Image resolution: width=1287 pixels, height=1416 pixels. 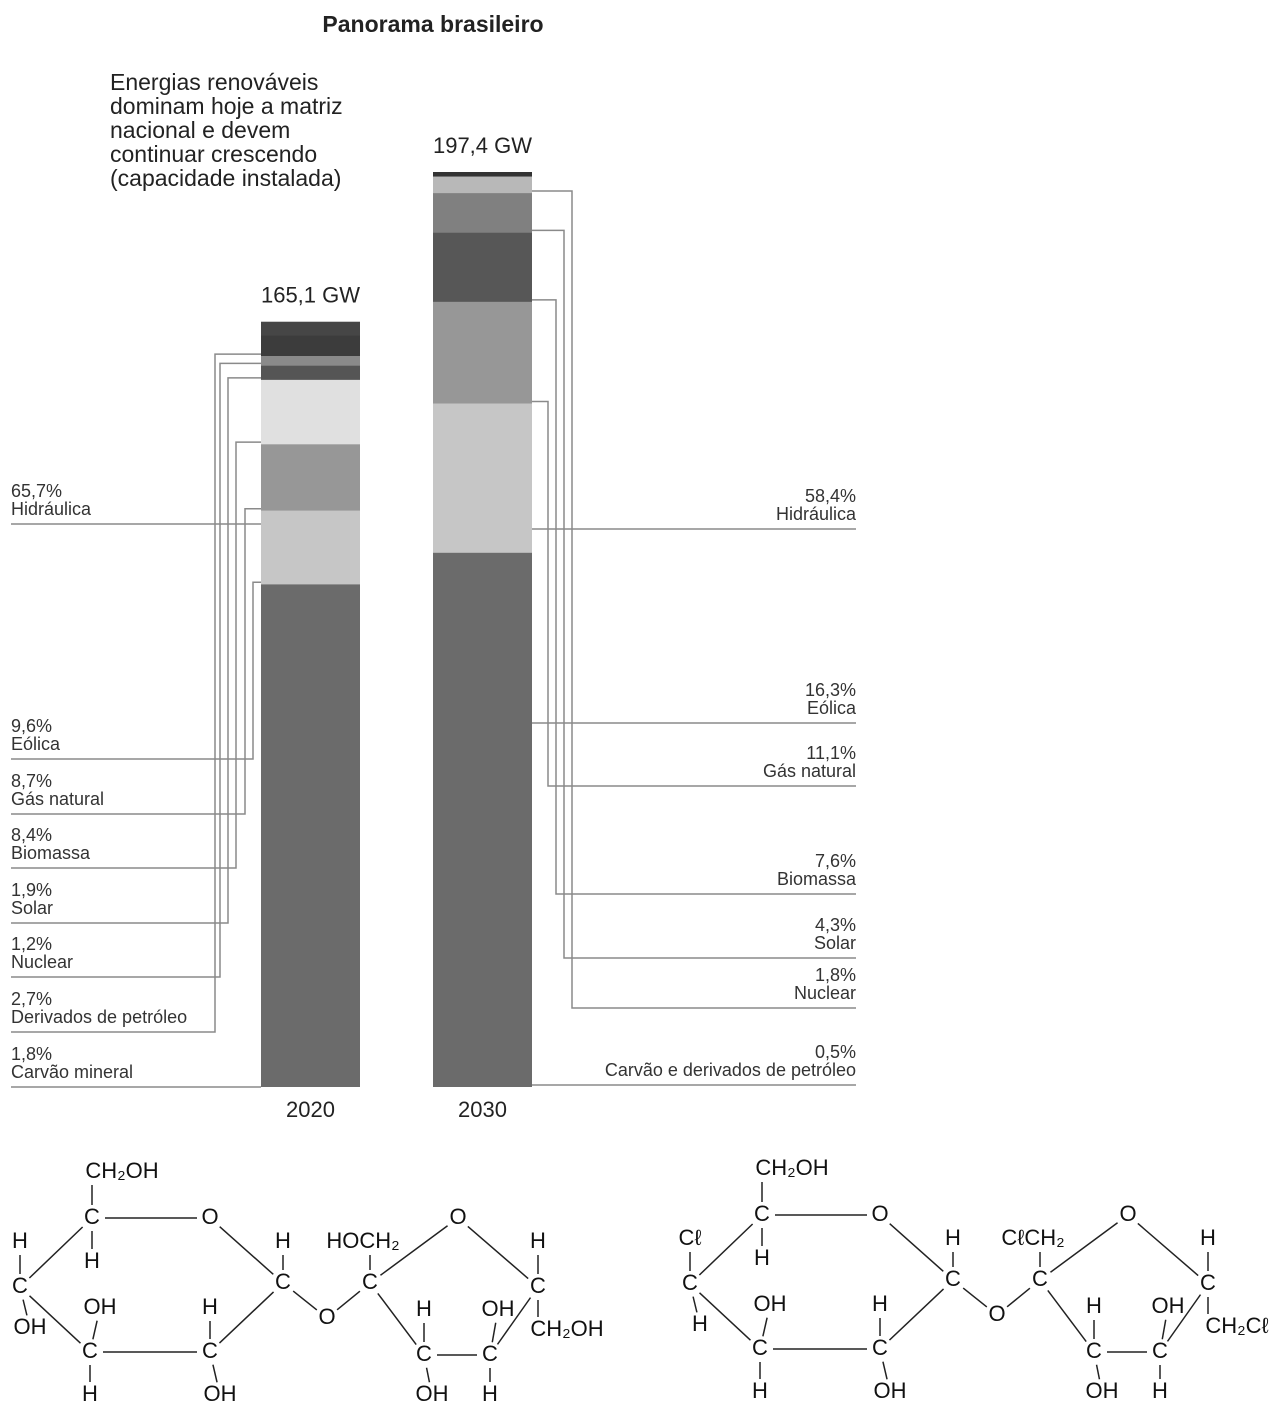 I want to click on value-label: 11,1%, so click(x=831, y=753).